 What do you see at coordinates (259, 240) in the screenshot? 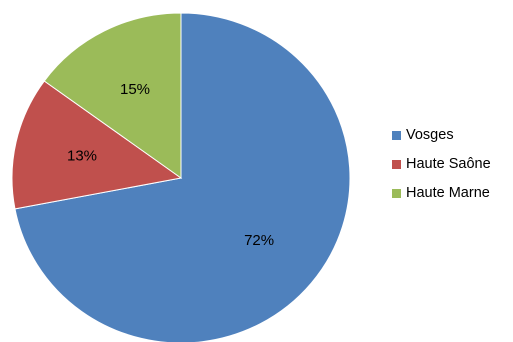
I see `data-label-vosges: 72%` at bounding box center [259, 240].